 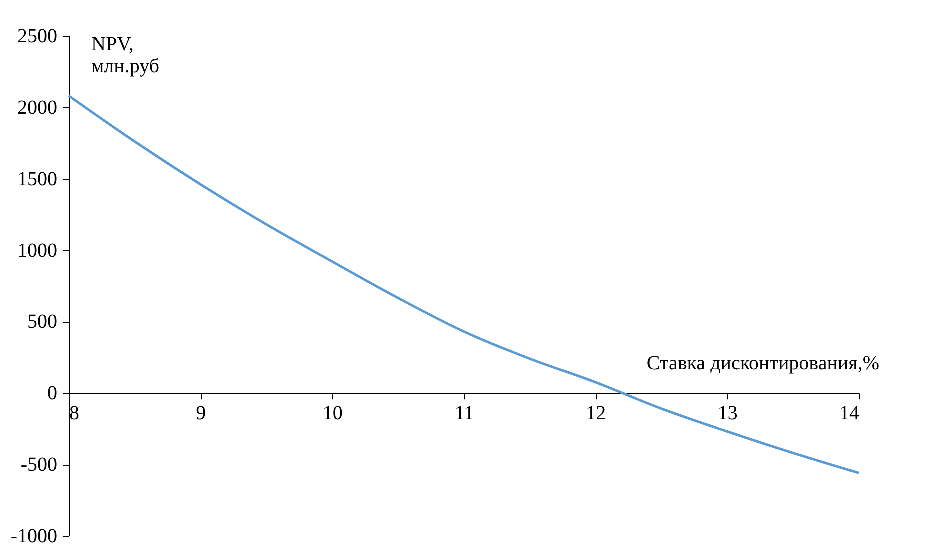 What do you see at coordinates (53, 393) in the screenshot?
I see `y-tick-label: 0` at bounding box center [53, 393].